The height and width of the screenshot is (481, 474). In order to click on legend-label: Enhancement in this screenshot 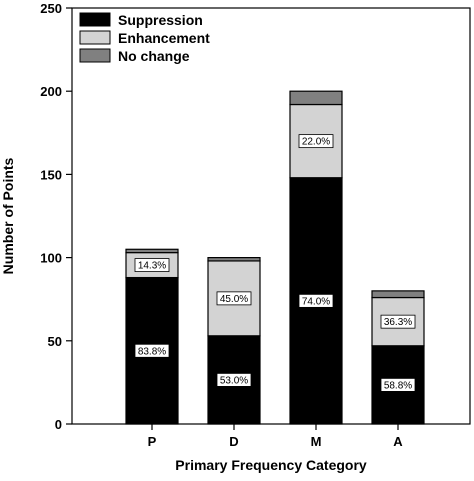, I will do `click(164, 38)`.